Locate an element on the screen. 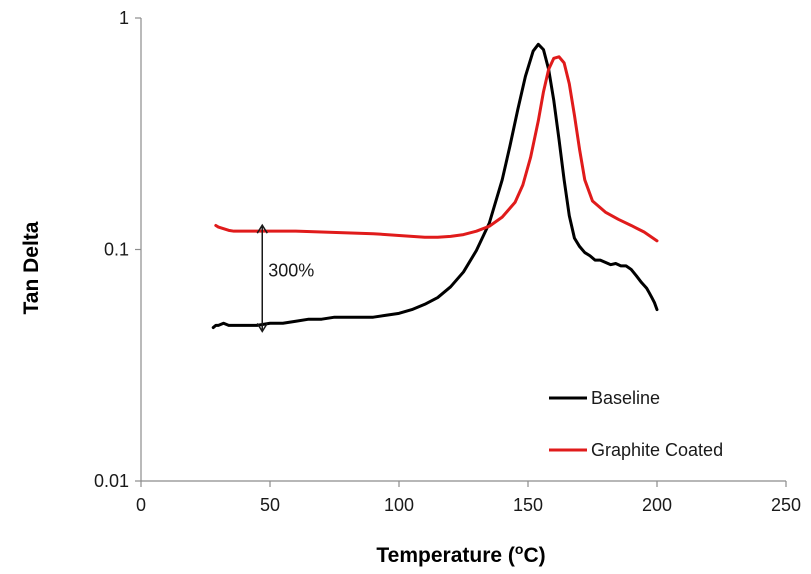 The image size is (811, 574). legend-label: Baseline is located at coordinates (625, 398).